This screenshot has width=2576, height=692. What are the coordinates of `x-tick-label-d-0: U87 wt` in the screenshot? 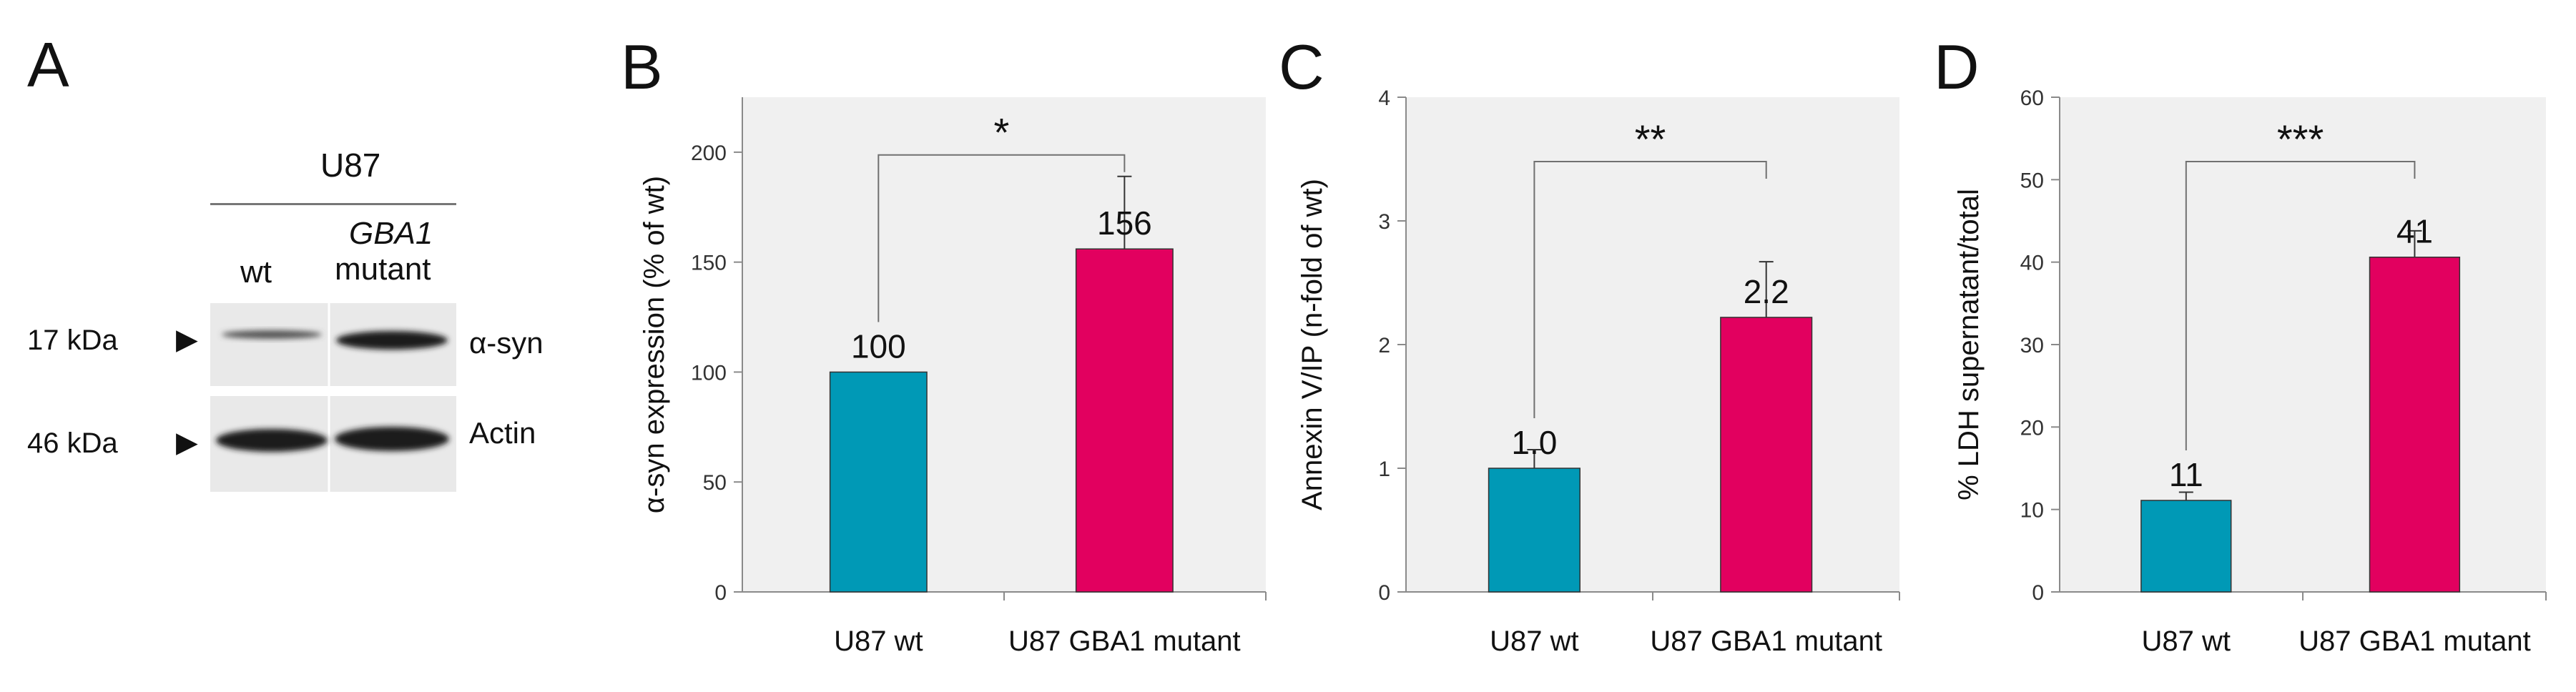 It's located at (2187, 641).